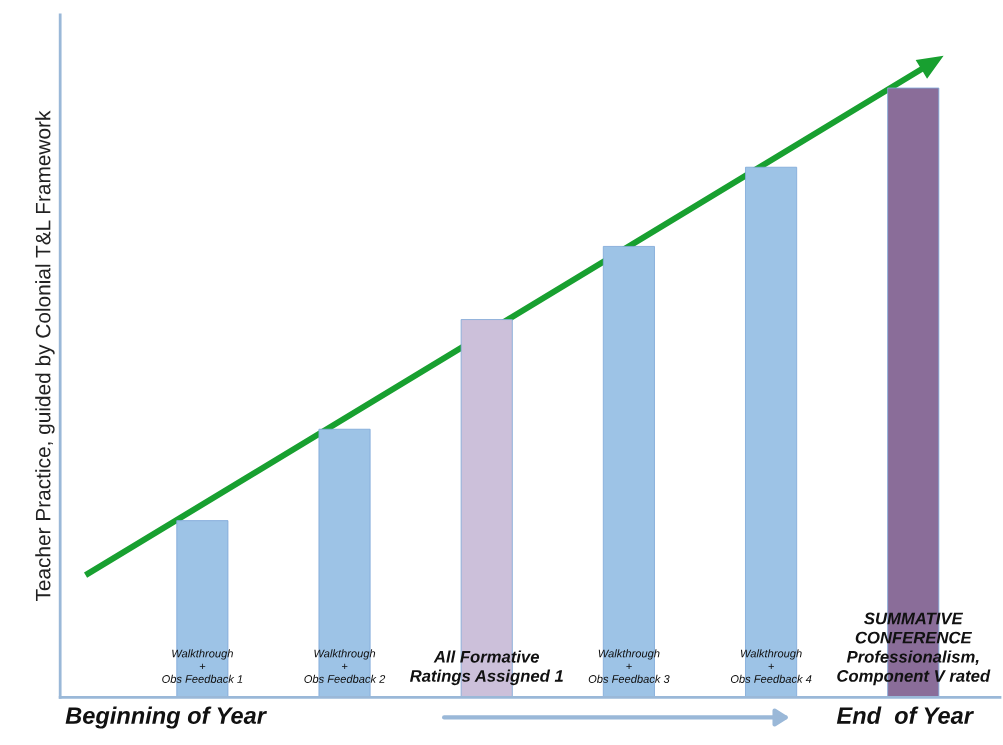  What do you see at coordinates (905, 715) in the screenshot?
I see `text: End of Year` at bounding box center [905, 715].